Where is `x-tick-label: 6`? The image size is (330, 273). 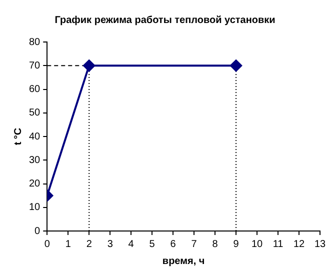
x-tick-label: 6 is located at coordinates (173, 244).